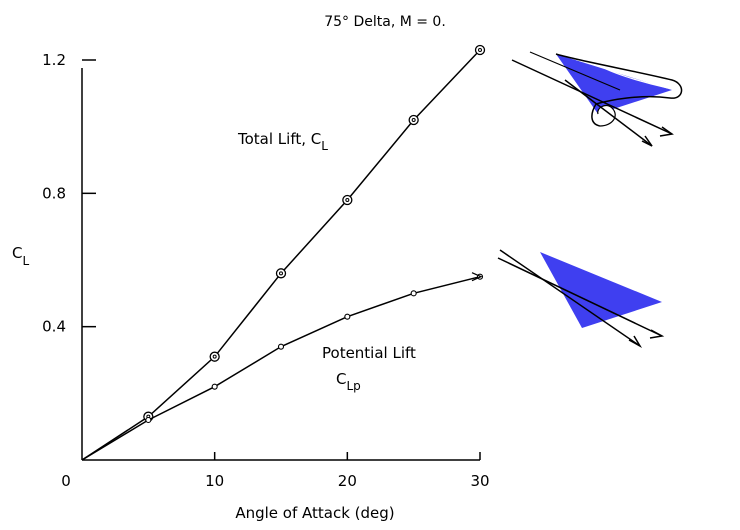 This screenshot has width=740, height=530. I want to click on wing-potential-illustration, so click(581, 298).